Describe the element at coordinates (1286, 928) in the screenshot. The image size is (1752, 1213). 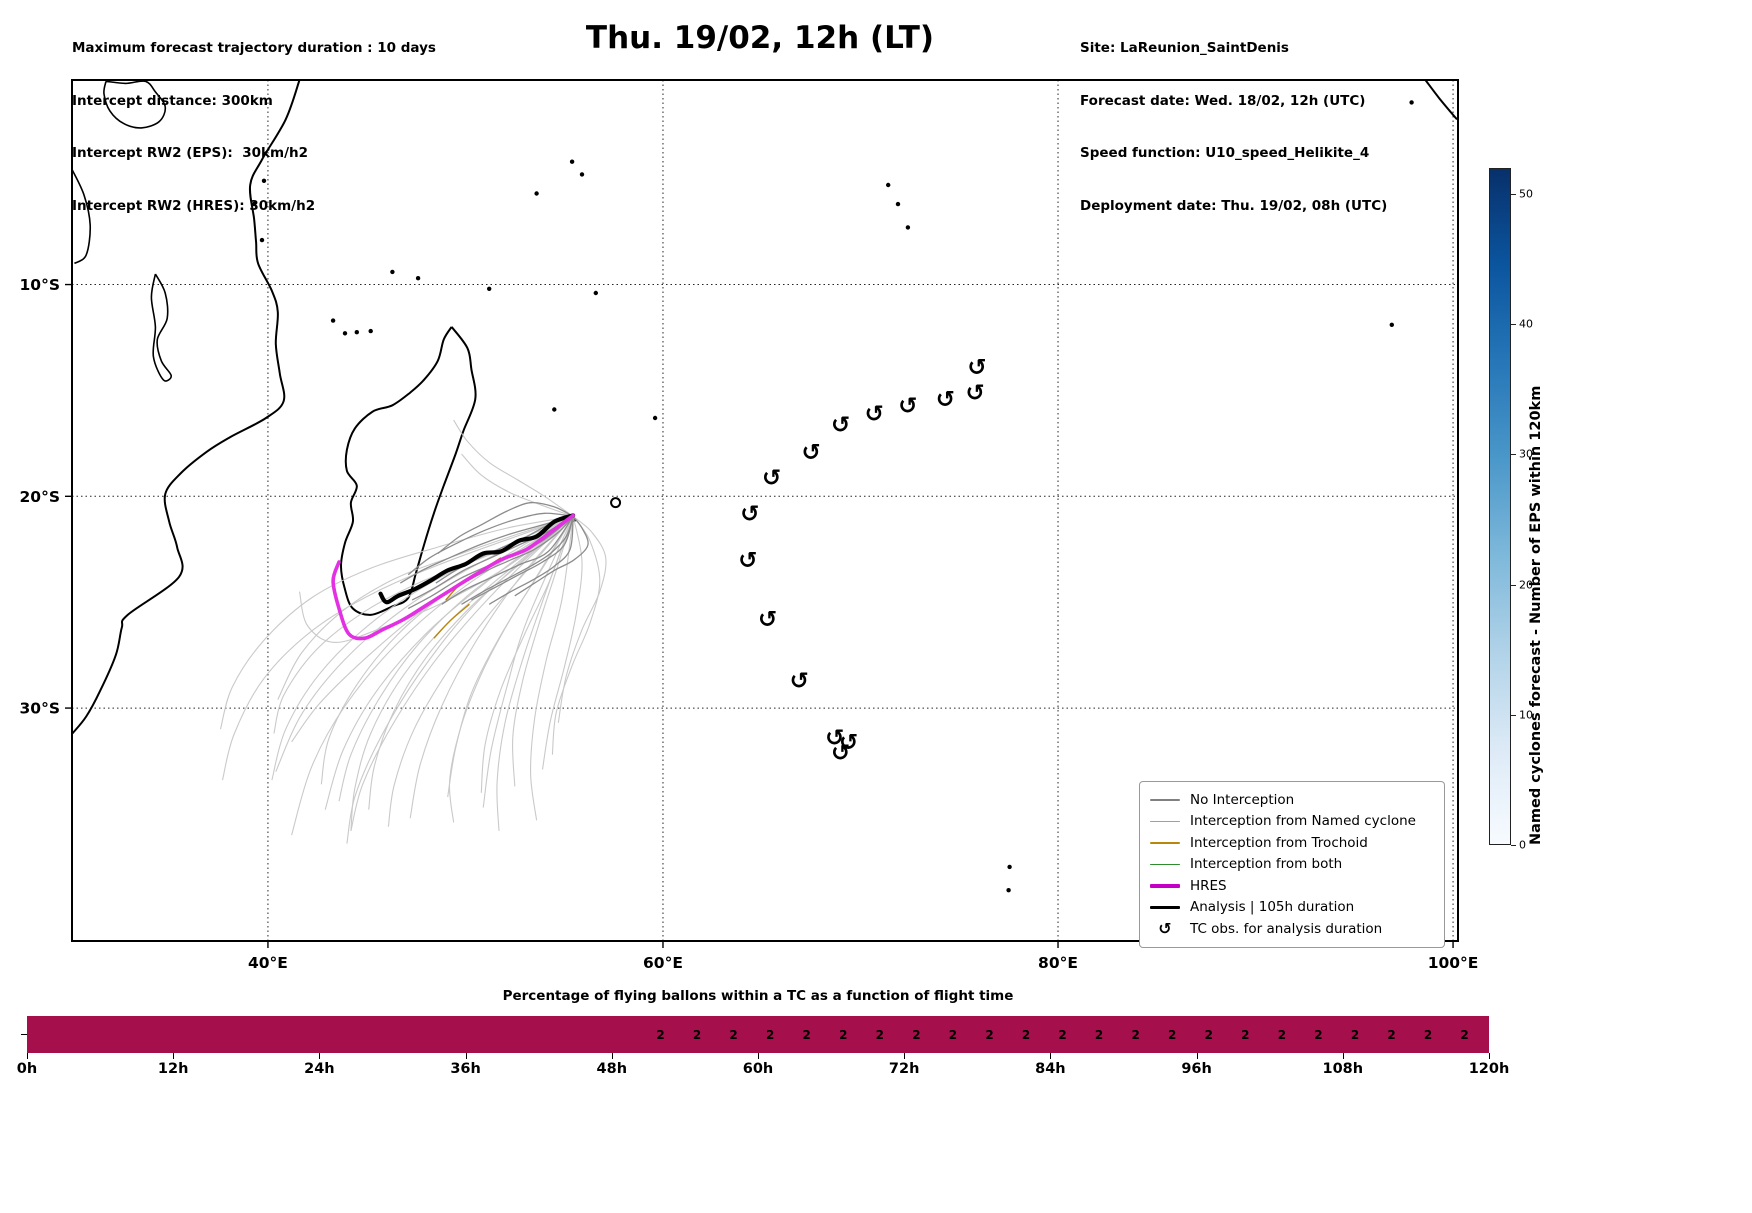
I see `legend-label: TC obs. for analysis duration` at that location.